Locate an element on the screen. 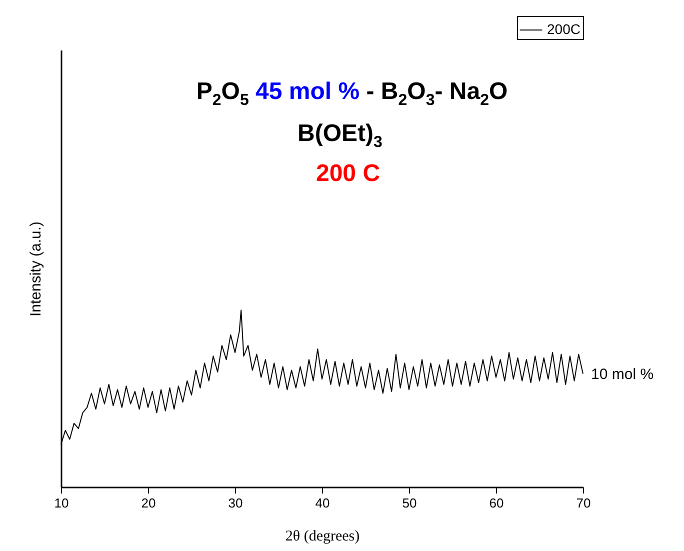 The height and width of the screenshot is (551, 684). x-tick-label: 30 is located at coordinates (235, 503).